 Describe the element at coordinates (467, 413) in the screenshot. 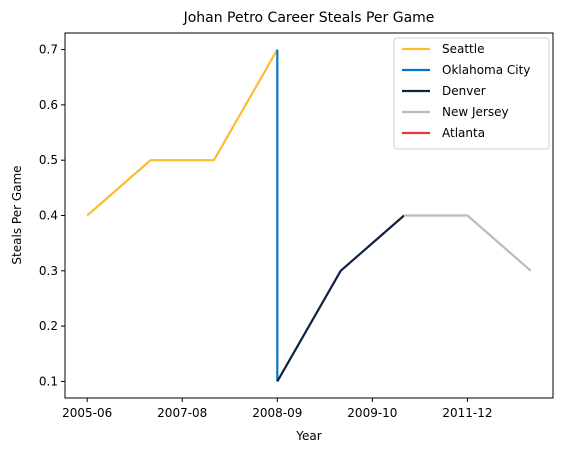

I see `x-tick-label: 2011-12` at that location.